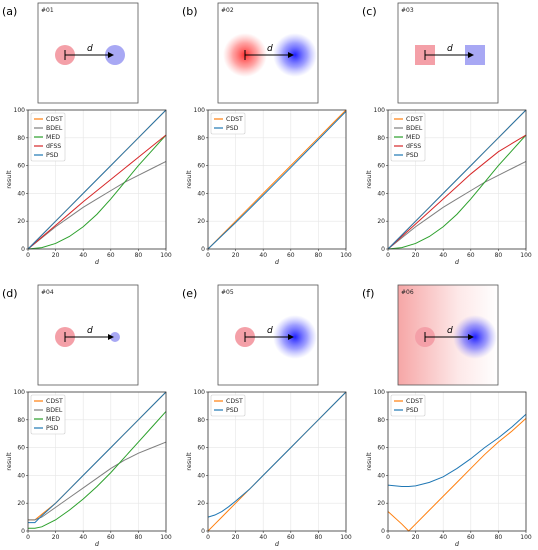  I want to click on scene-id: #01, so click(47, 10).